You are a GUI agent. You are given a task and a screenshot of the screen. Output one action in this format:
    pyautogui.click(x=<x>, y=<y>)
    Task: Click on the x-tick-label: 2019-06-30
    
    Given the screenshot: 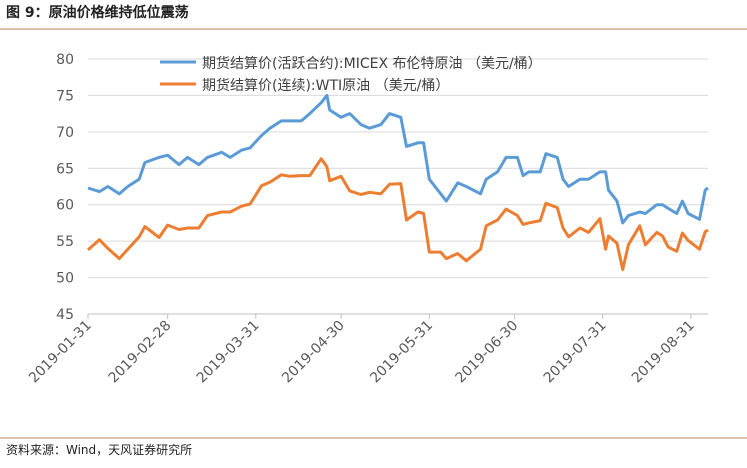 What is the action you would take?
    pyautogui.click(x=487, y=352)
    